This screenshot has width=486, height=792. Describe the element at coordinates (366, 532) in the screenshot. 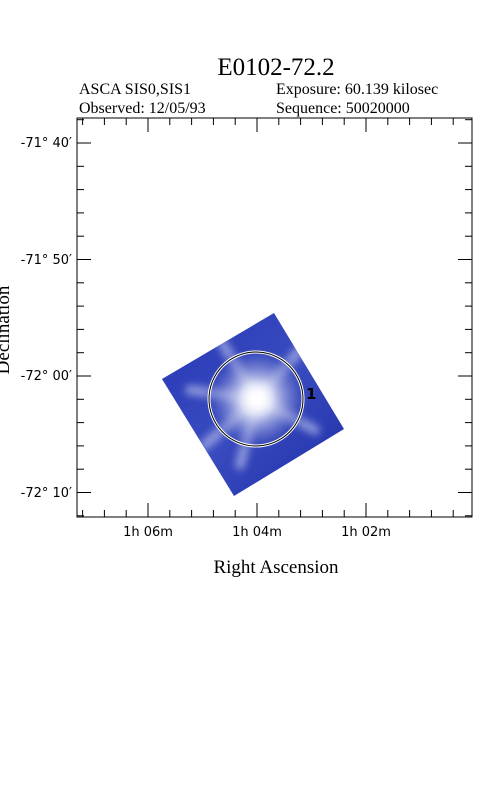

I see `x-tick-label: 1h 02m` at that location.